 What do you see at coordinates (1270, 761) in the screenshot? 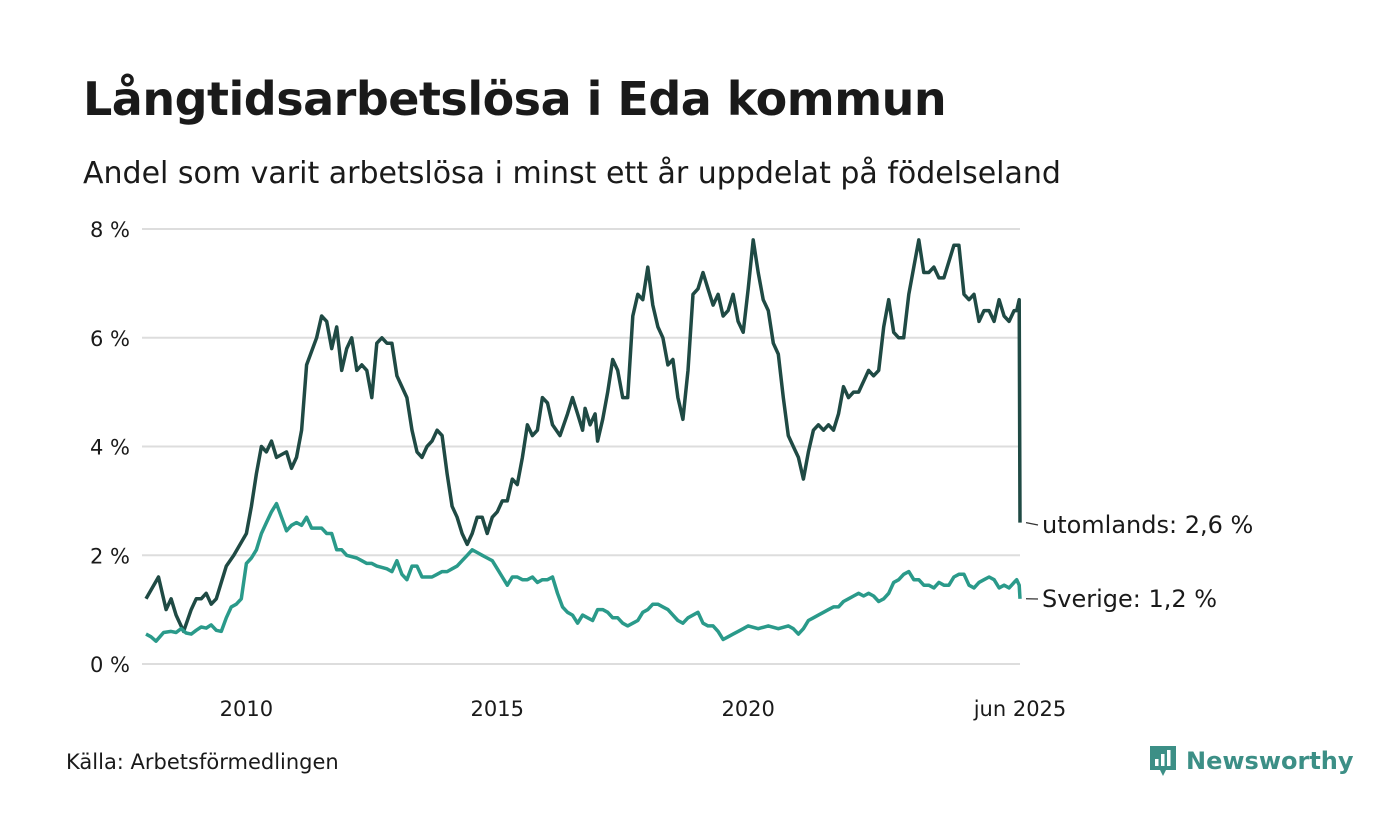
I see `brand-name: Newsworthy` at bounding box center [1270, 761].